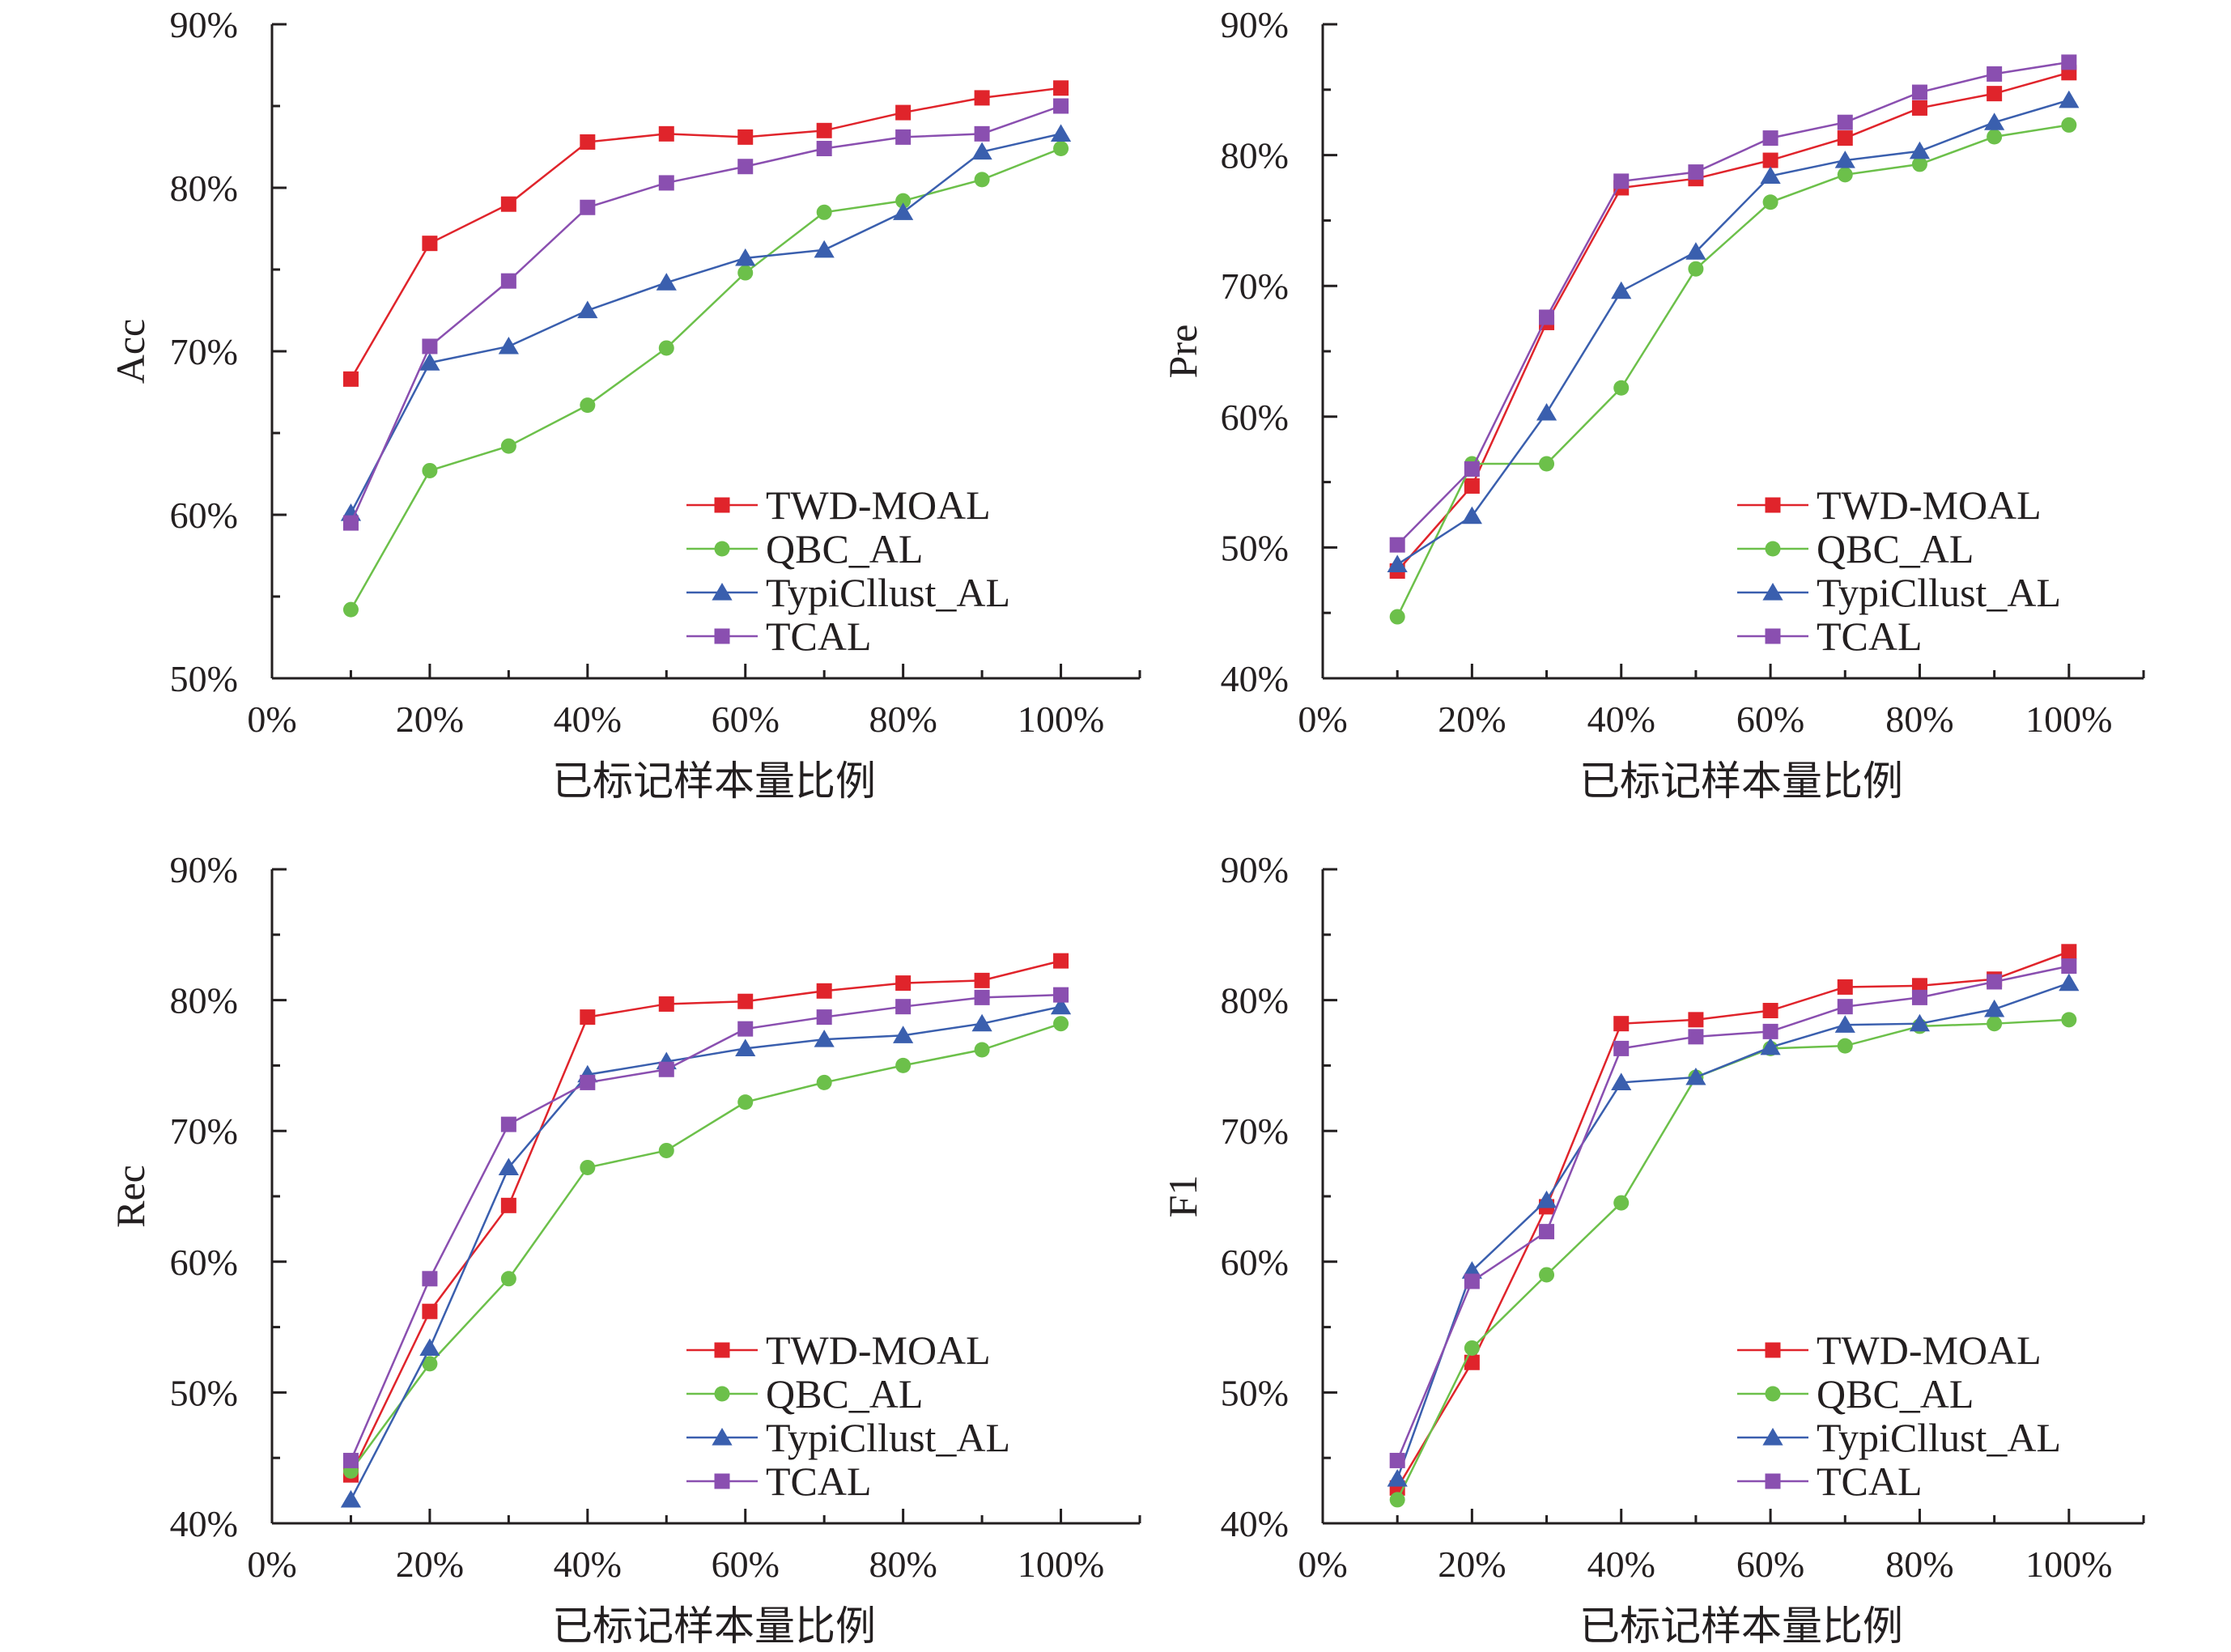 This screenshot has width=2231, height=1652. What do you see at coordinates (1182, 352) in the screenshot?
I see `y-axis-label: Pre` at bounding box center [1182, 352].